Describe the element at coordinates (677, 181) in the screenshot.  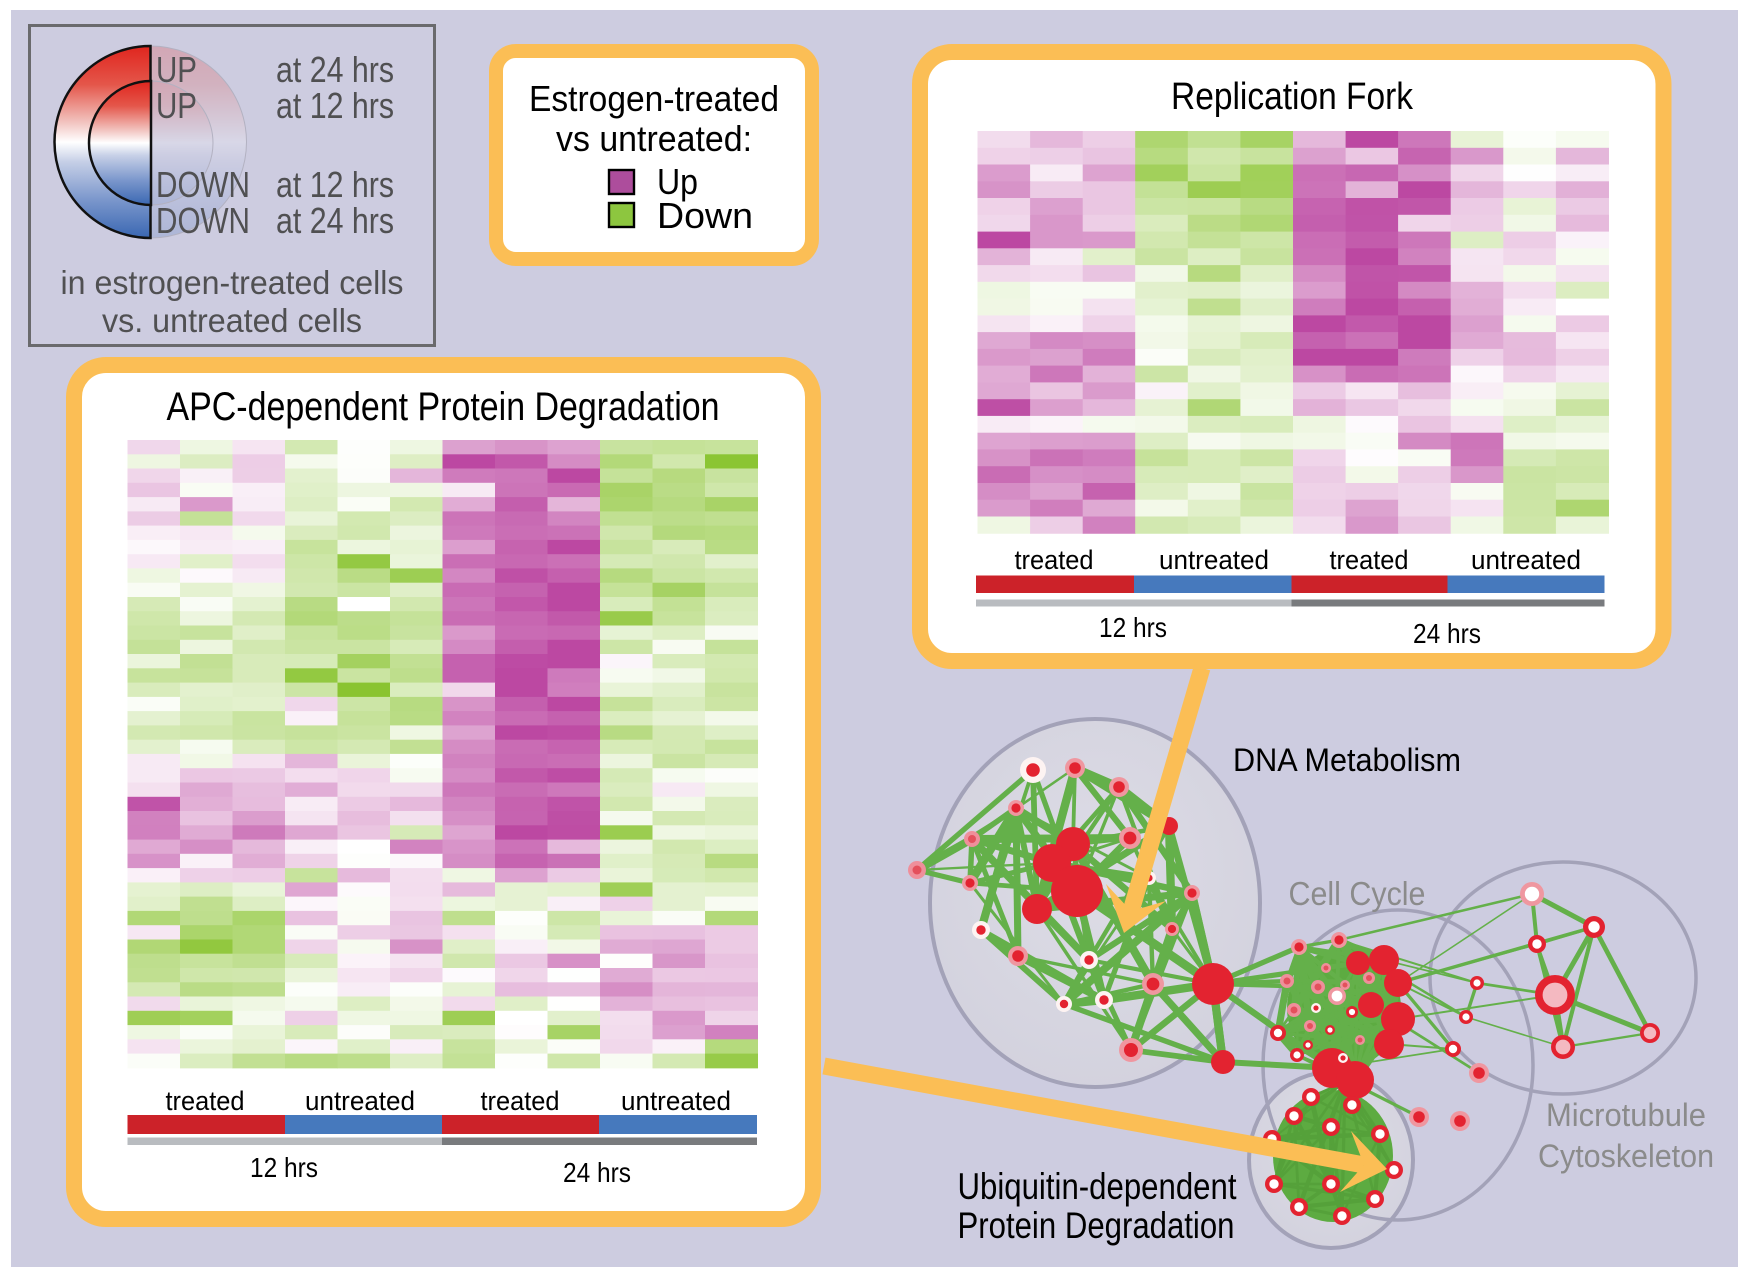
I see `svg-text: Up` at that location.